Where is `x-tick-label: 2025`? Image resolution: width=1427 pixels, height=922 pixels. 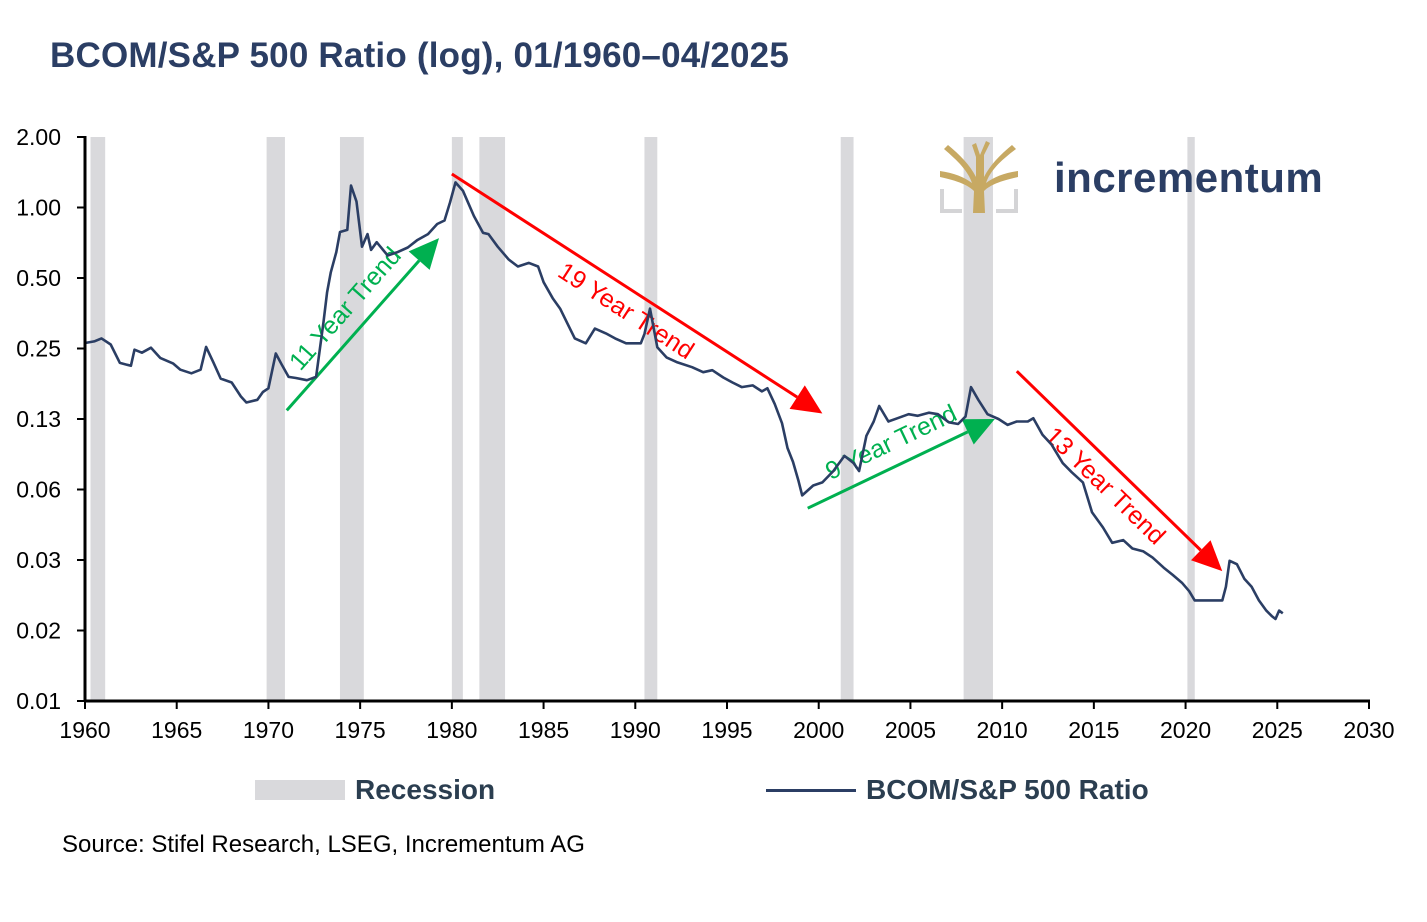 x-tick-label: 2025 is located at coordinates (1277, 730).